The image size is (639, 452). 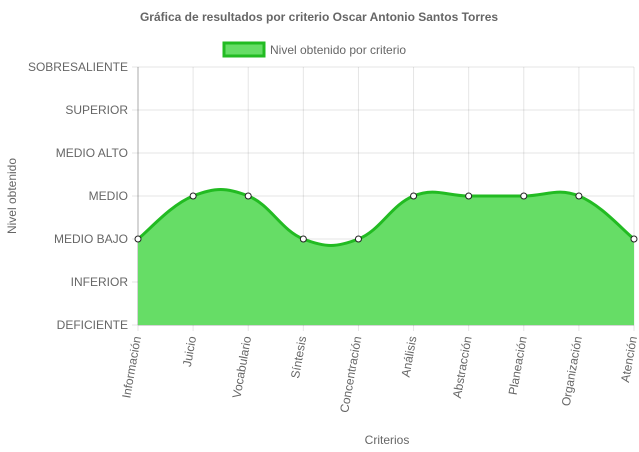 What do you see at coordinates (298, 357) in the screenshot?
I see `x-tick-label: Síntesis` at bounding box center [298, 357].